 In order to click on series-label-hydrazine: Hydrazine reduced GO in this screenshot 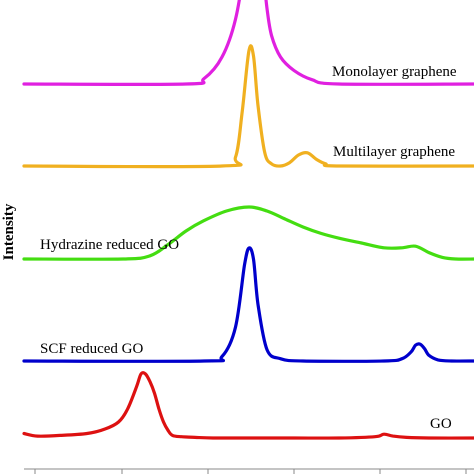, I will do `click(109, 245)`.